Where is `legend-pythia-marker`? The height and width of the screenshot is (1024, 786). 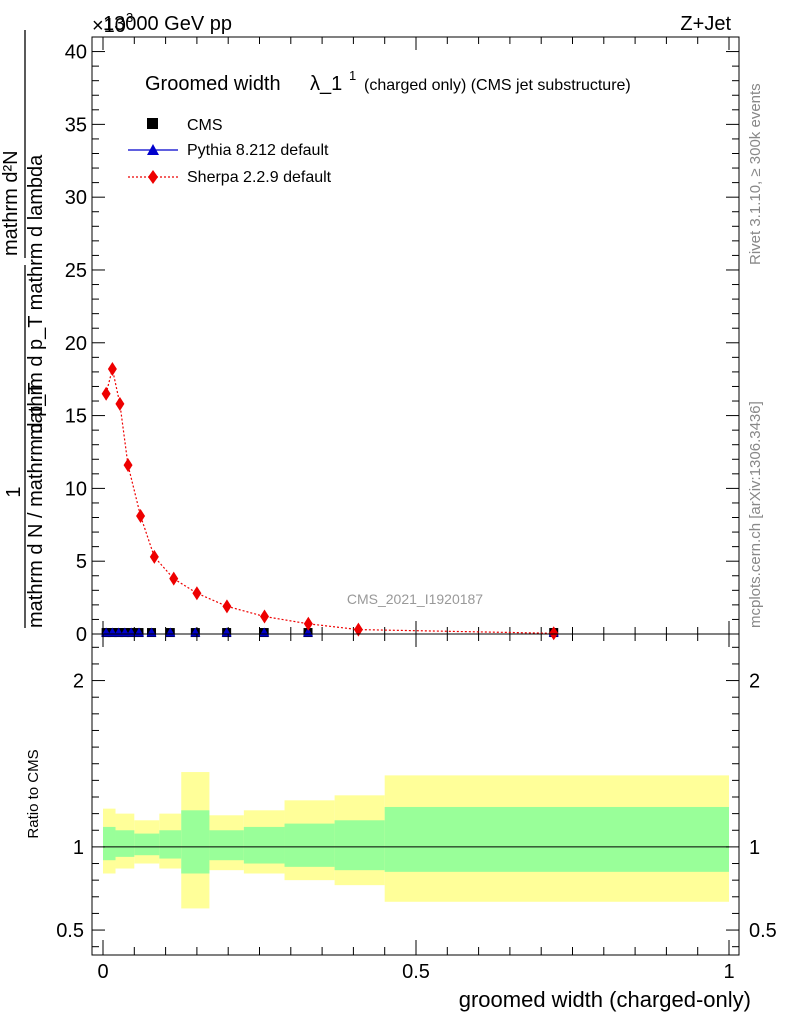 legend-pythia-marker is located at coordinates (153, 149).